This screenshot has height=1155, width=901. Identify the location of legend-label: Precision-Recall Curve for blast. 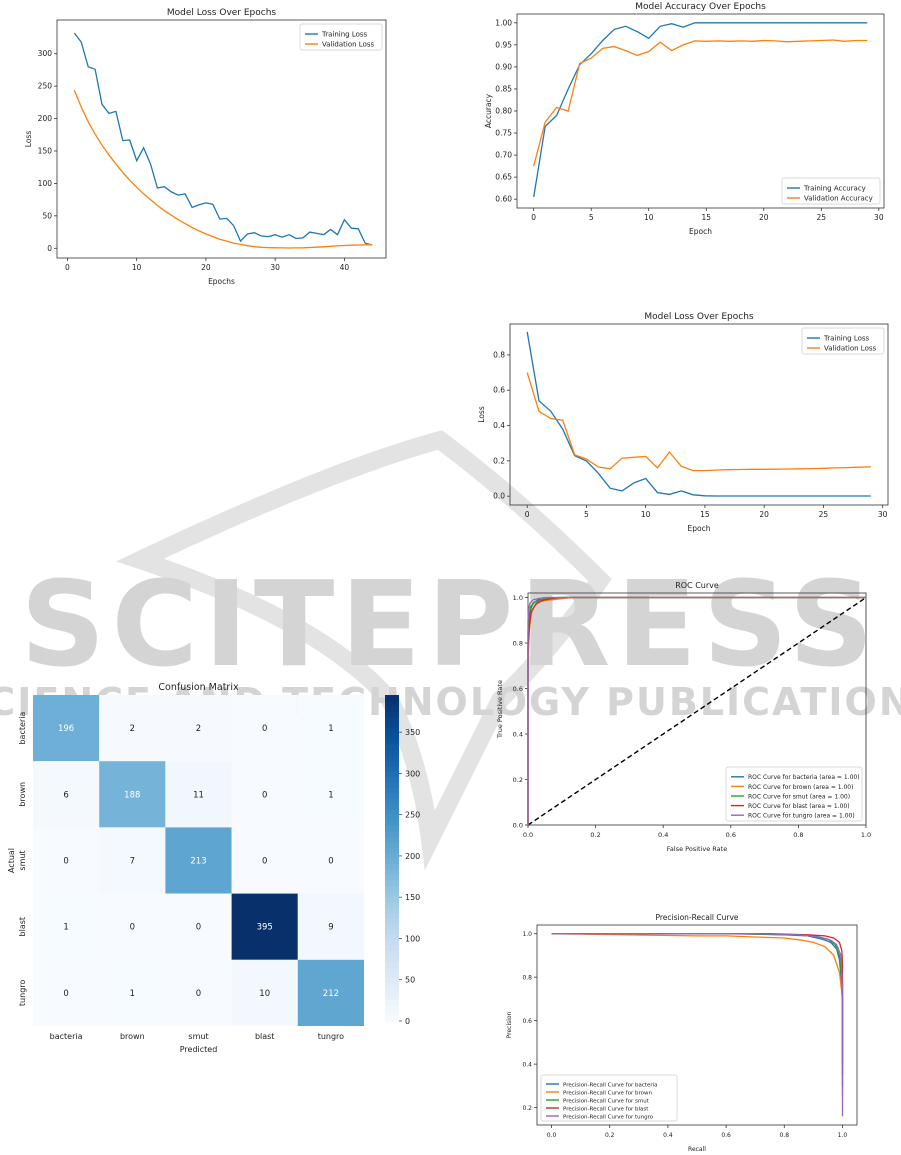
(606, 1109).